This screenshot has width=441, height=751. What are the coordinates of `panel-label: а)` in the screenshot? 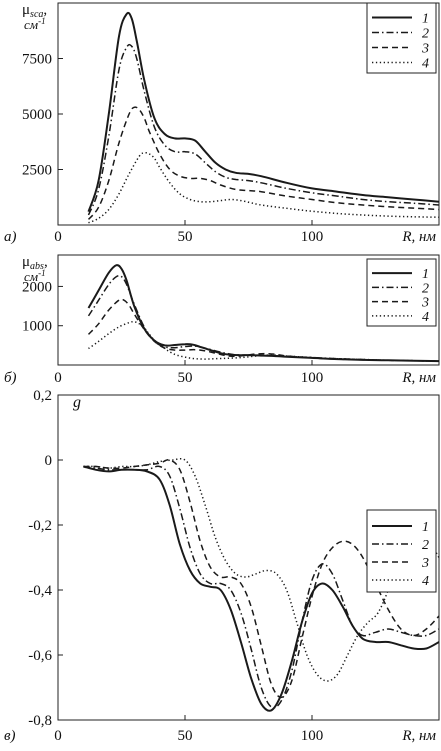 It's located at (10, 237).